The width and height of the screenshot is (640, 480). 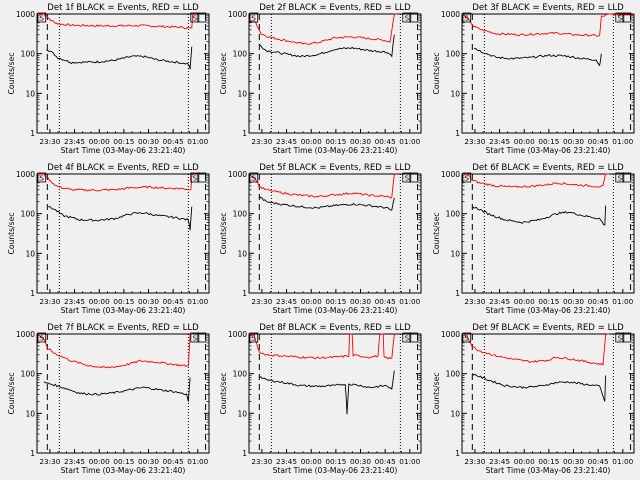 I want to click on chart-title: Det 9f BLACK = Events, RED = LLD, so click(x=548, y=328).